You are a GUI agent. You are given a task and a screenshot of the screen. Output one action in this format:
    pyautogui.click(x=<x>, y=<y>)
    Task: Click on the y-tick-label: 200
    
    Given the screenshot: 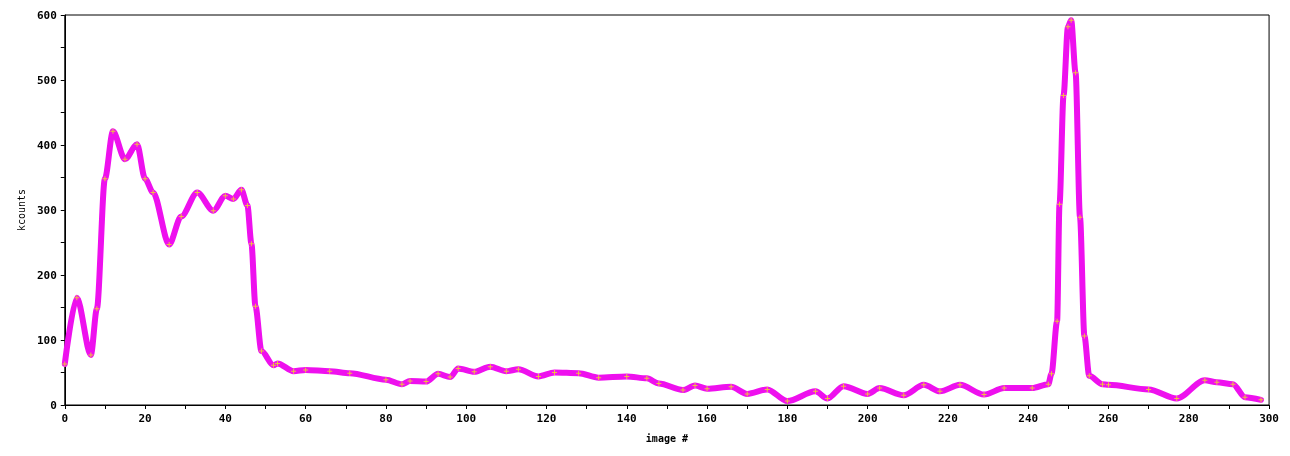 What is the action you would take?
    pyautogui.click(x=46, y=275)
    